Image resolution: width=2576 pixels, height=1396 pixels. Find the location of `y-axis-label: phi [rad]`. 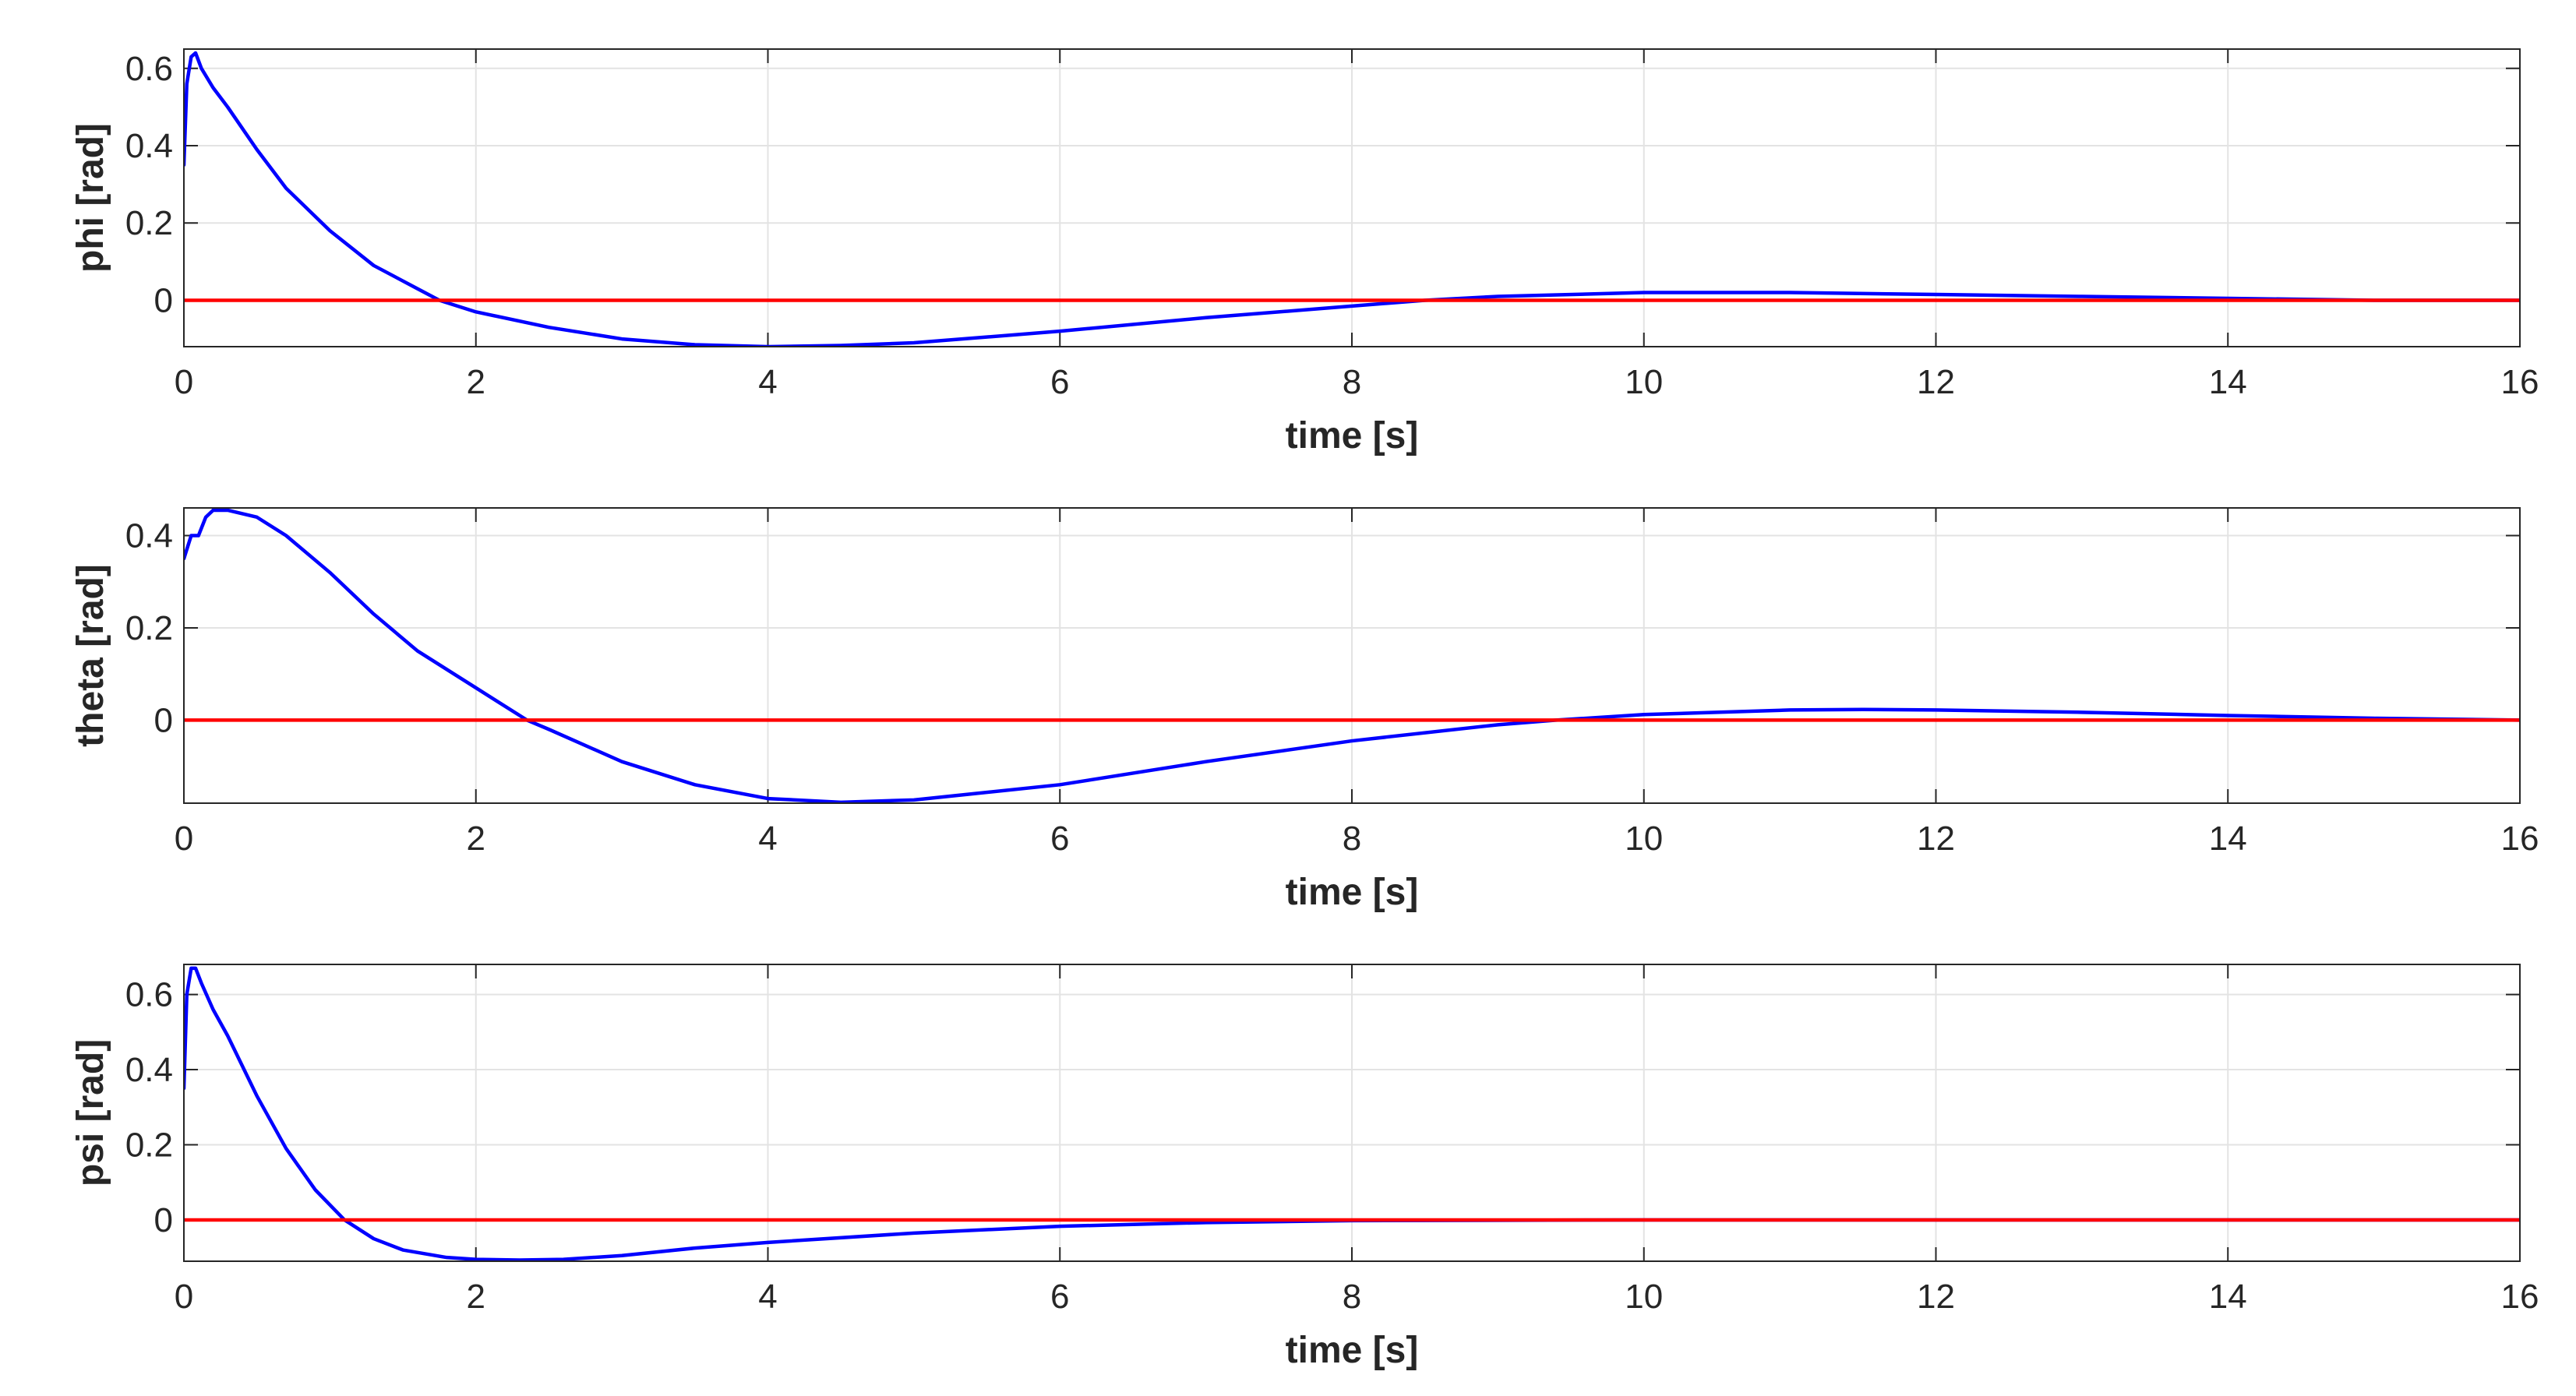

y-axis-label: phi [rad] is located at coordinates (90, 198).